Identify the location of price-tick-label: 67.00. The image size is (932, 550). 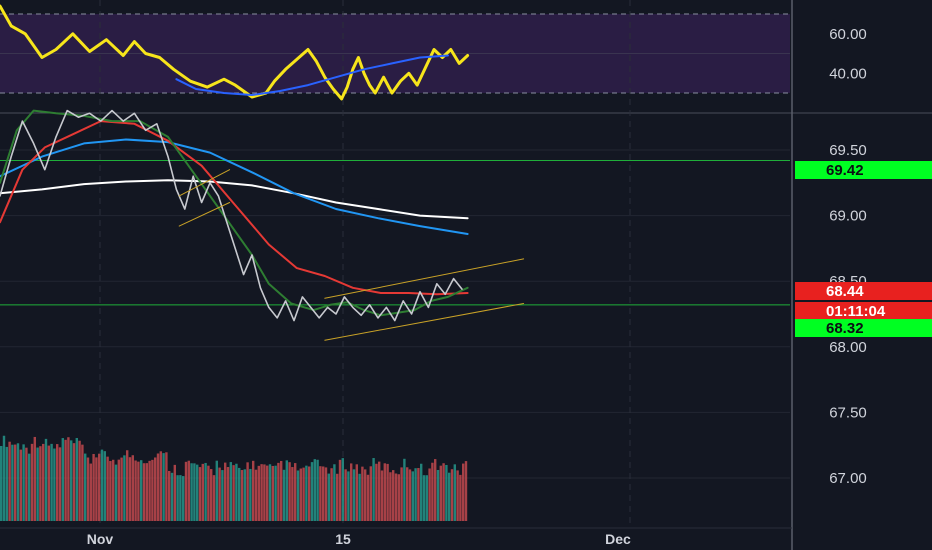
(848, 478).